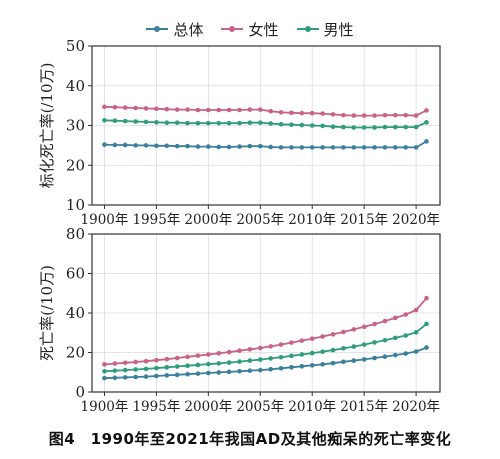 Image resolution: width=500 pixels, height=459 pixels. I want to click on x-tick-label: 2005年, so click(260, 407).